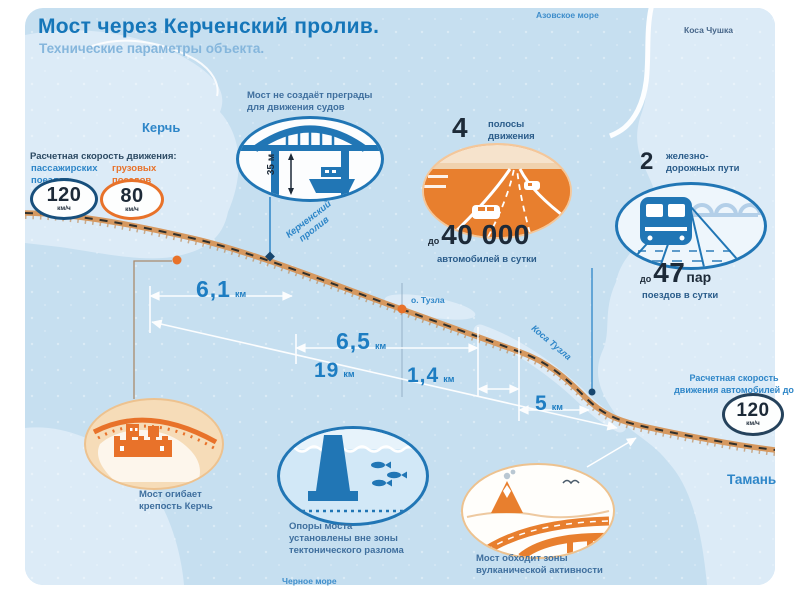 The image size is (800, 600). Describe the element at coordinates (487, 259) in the screenshot. I see `road-capacity-caption: автомобилей в сутки` at that location.